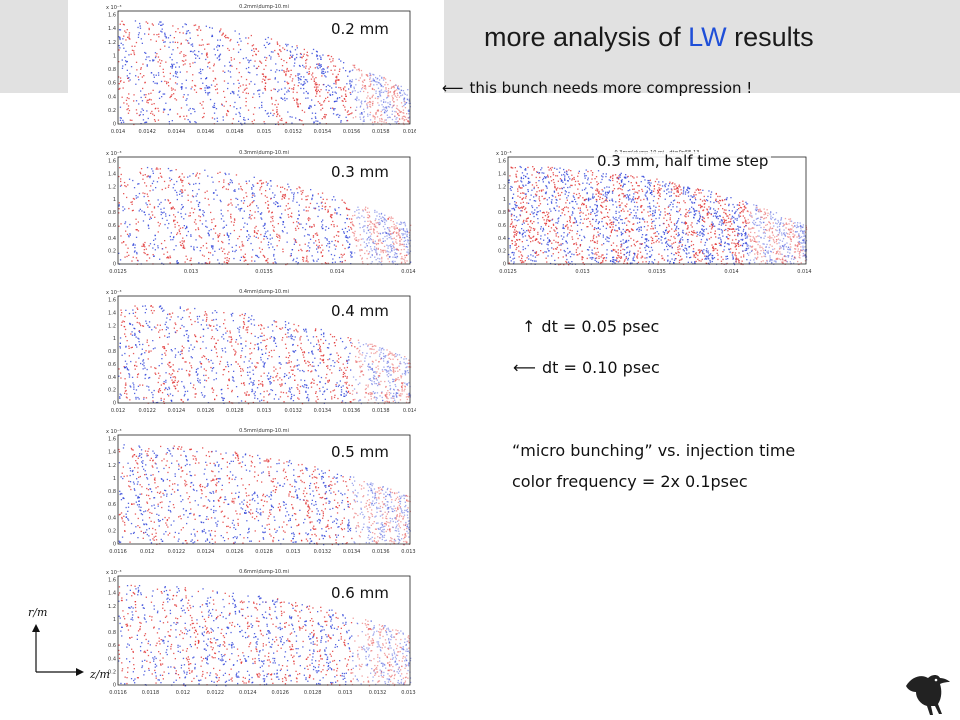 This screenshot has height=720, width=960. Describe the element at coordinates (38, 612) in the screenshot. I see `axis-r-label: r/m` at that location.